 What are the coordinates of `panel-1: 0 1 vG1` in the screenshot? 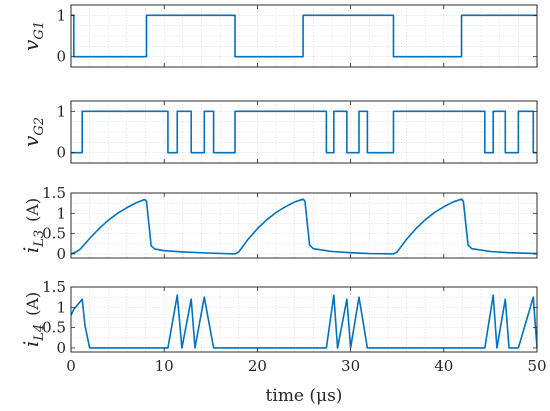 It's located at (278, 36).